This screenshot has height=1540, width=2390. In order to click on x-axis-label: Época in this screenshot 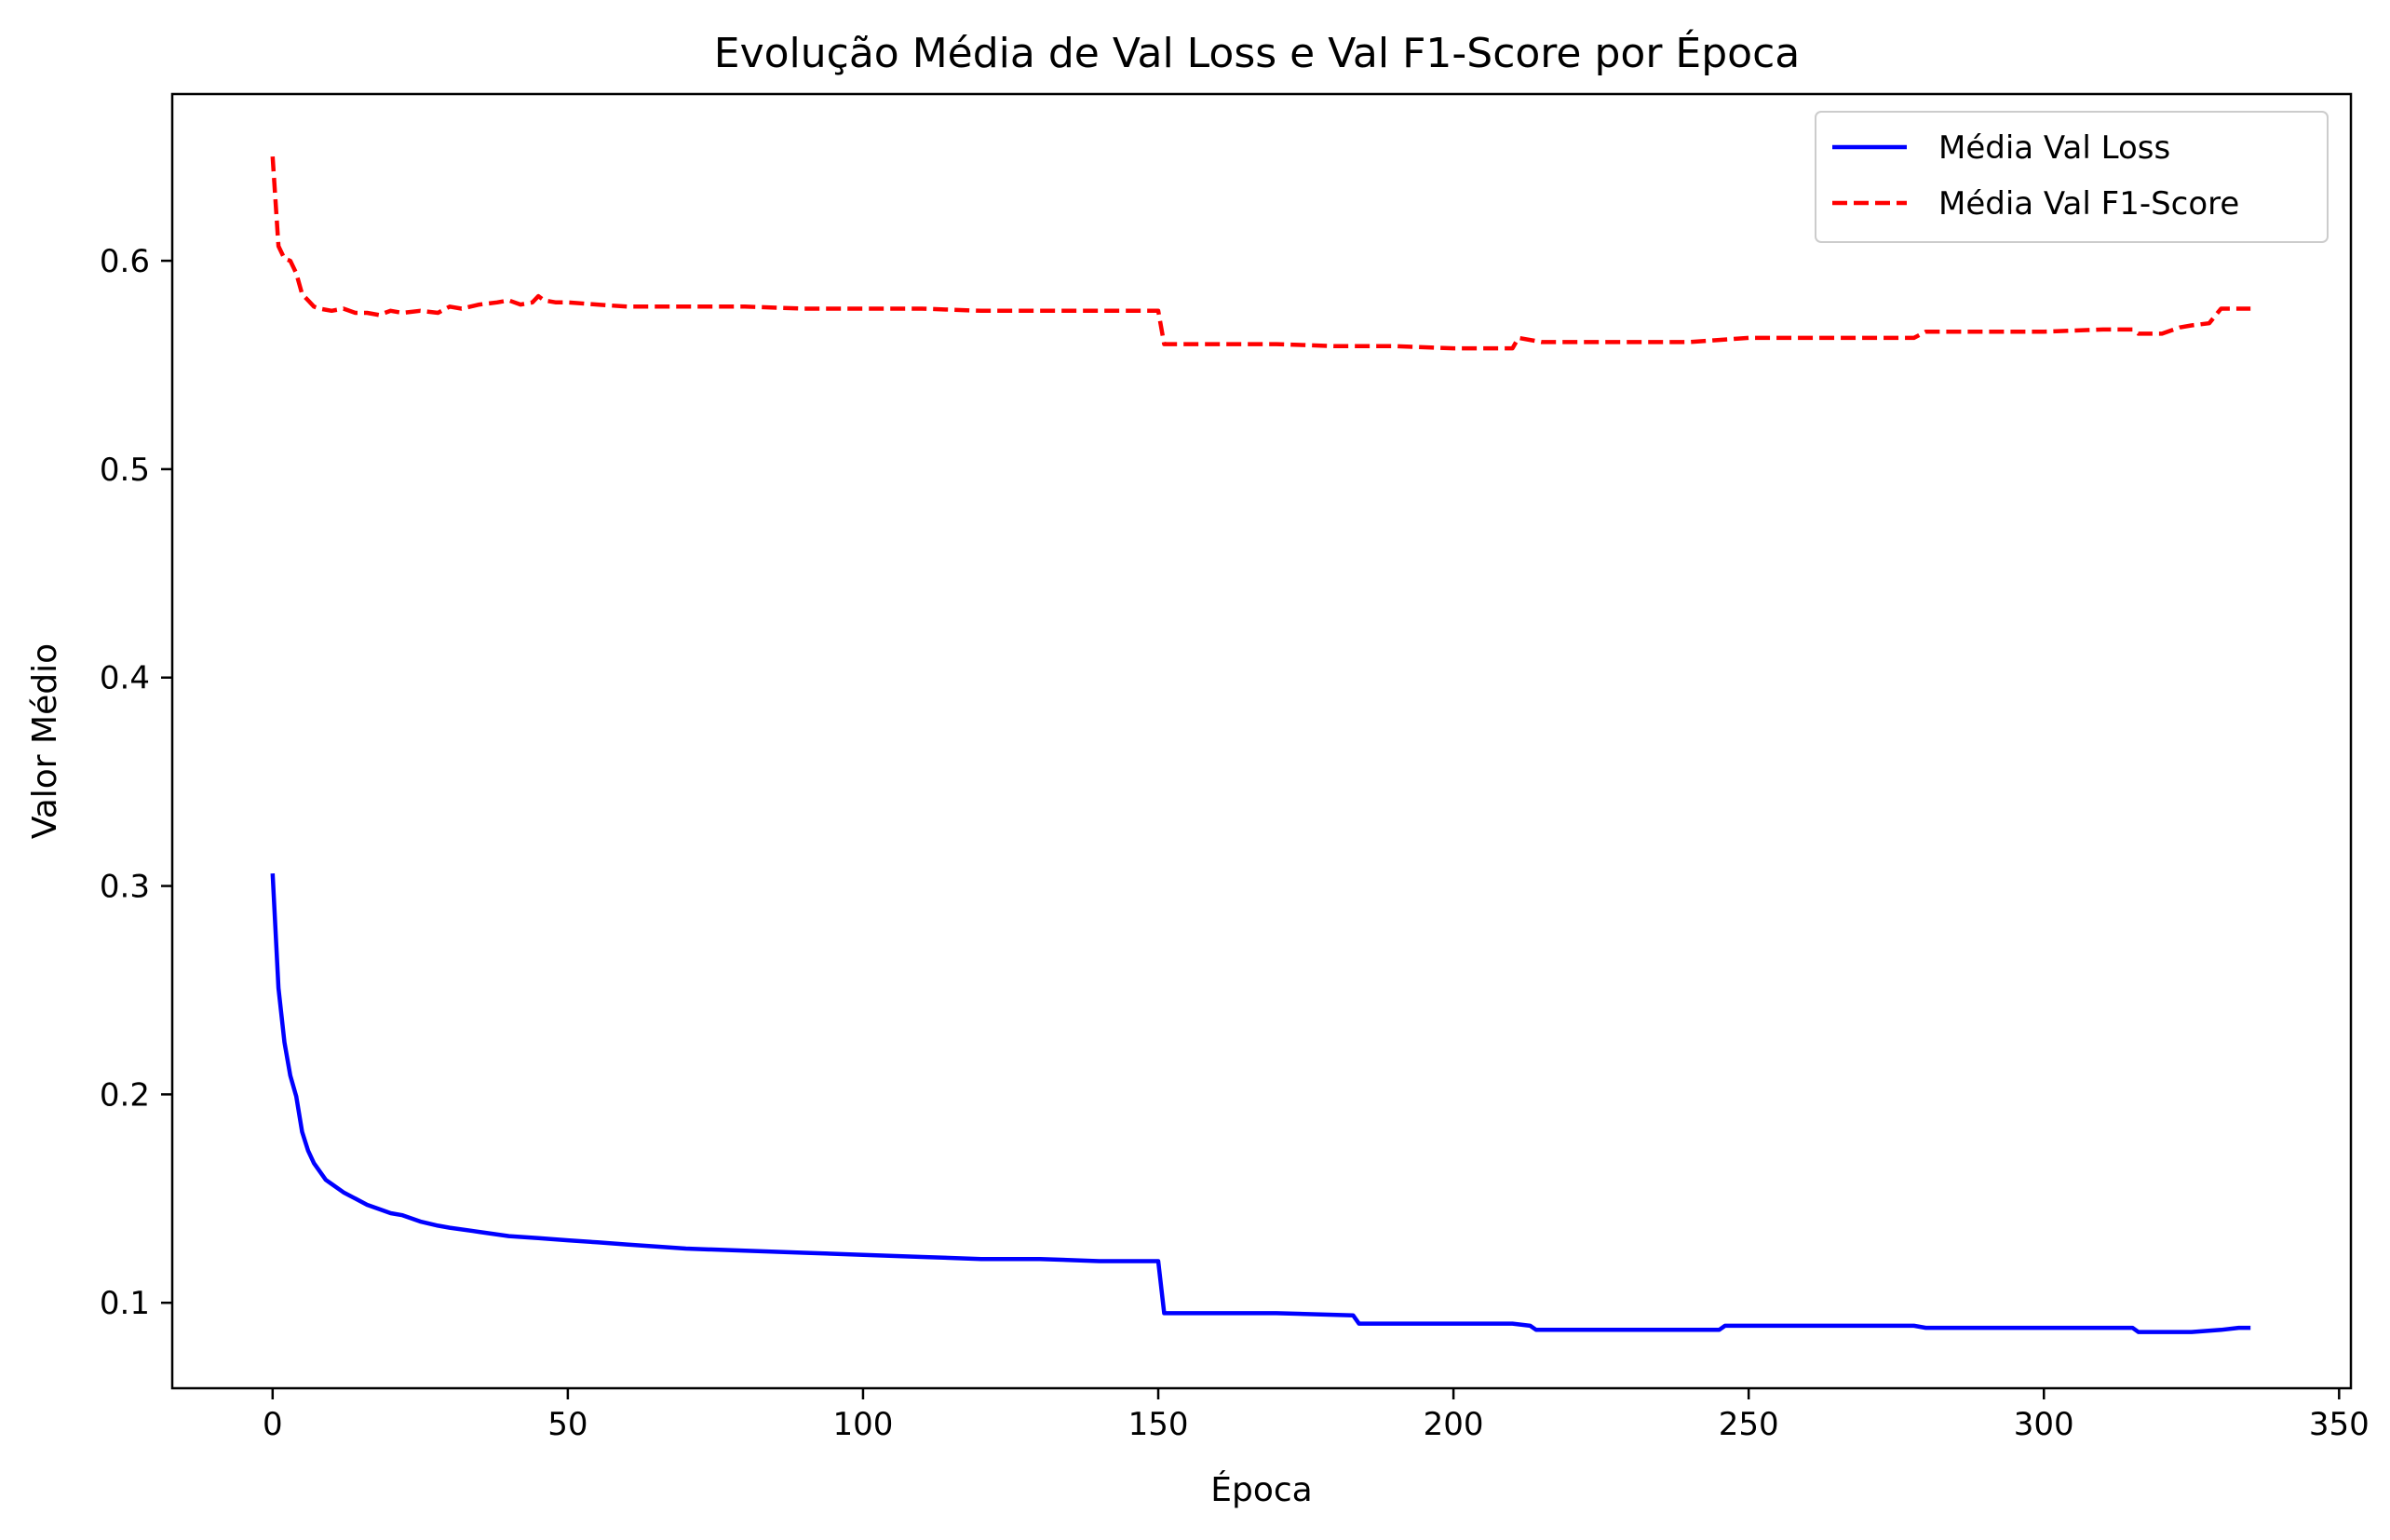, I will do `click(1261, 1490)`.